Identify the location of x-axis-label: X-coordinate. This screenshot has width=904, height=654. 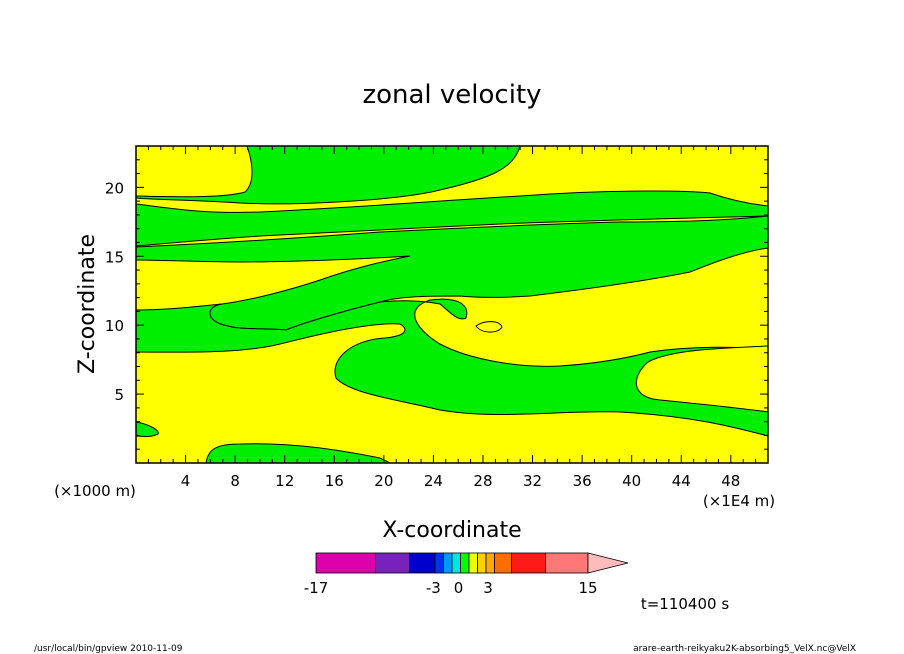
(451, 530).